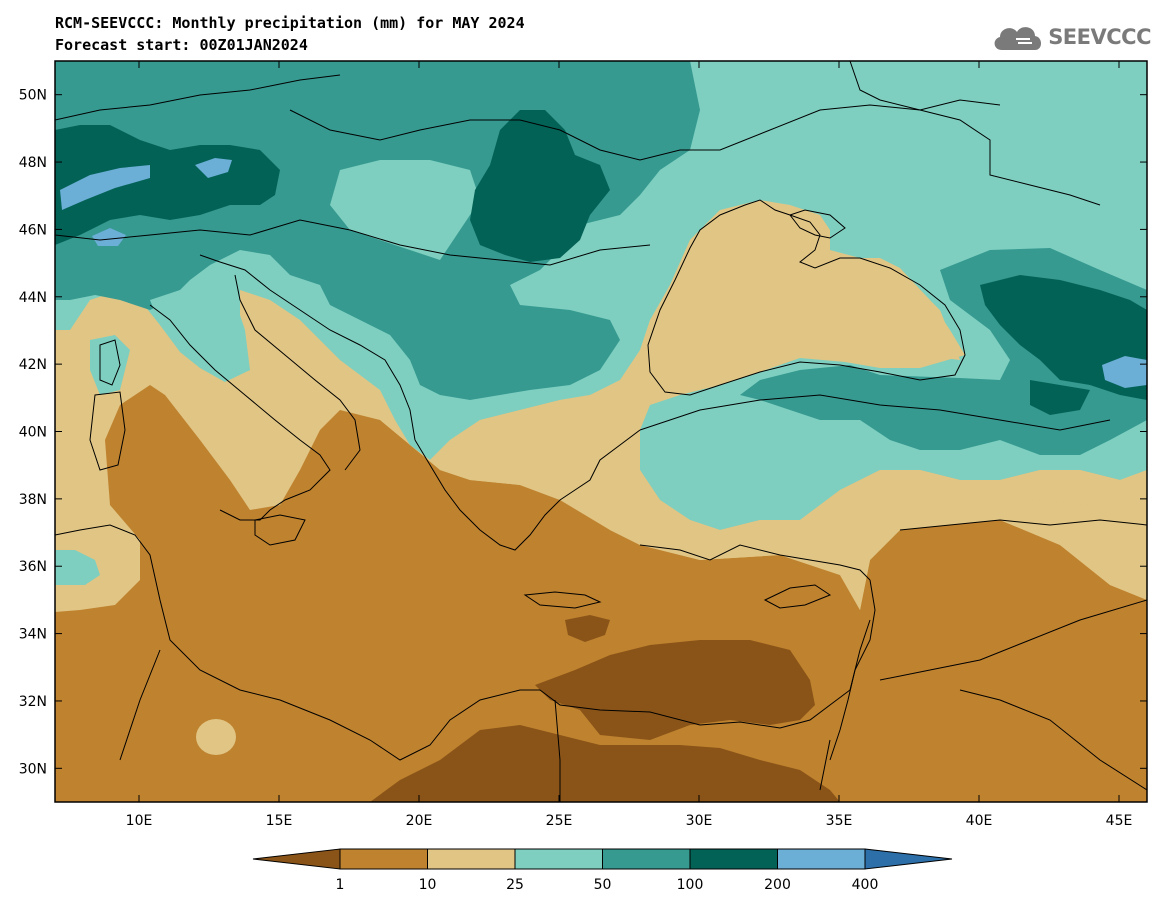  Describe the element at coordinates (1124, 372) in the screenshot. I see `precip-200-400-patch-caucasus` at that location.